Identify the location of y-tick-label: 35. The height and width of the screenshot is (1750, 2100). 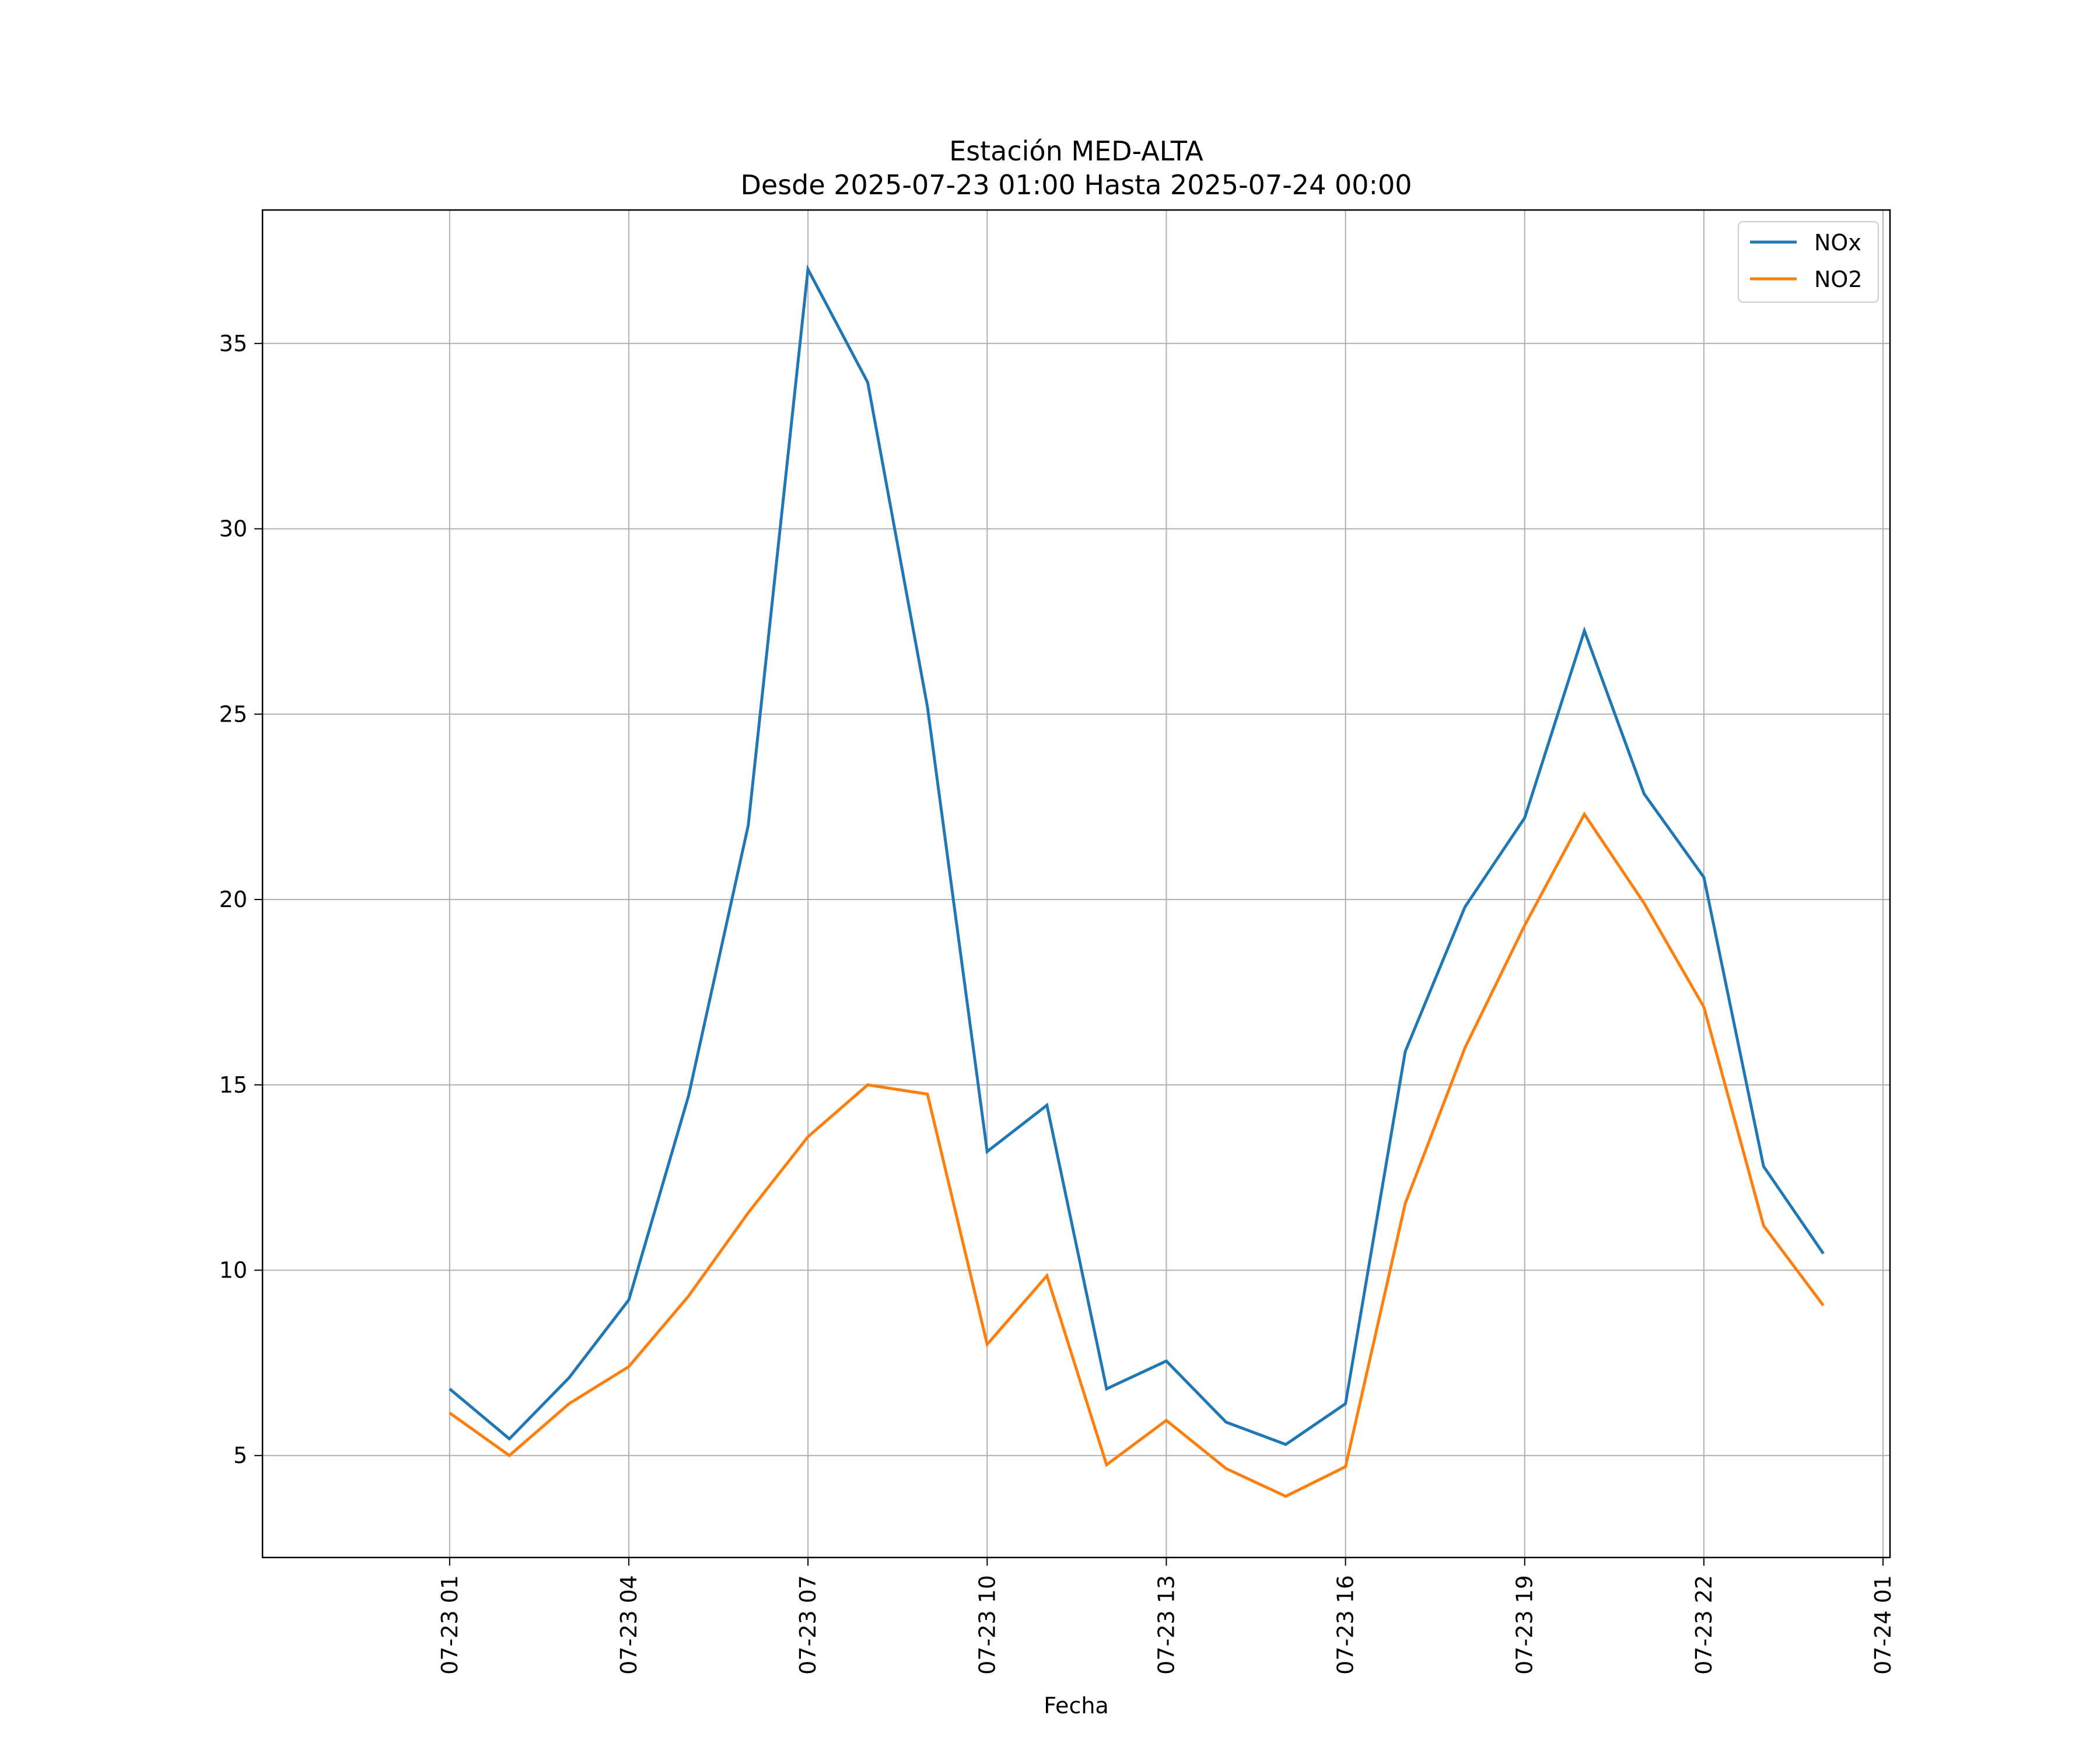
(233, 343).